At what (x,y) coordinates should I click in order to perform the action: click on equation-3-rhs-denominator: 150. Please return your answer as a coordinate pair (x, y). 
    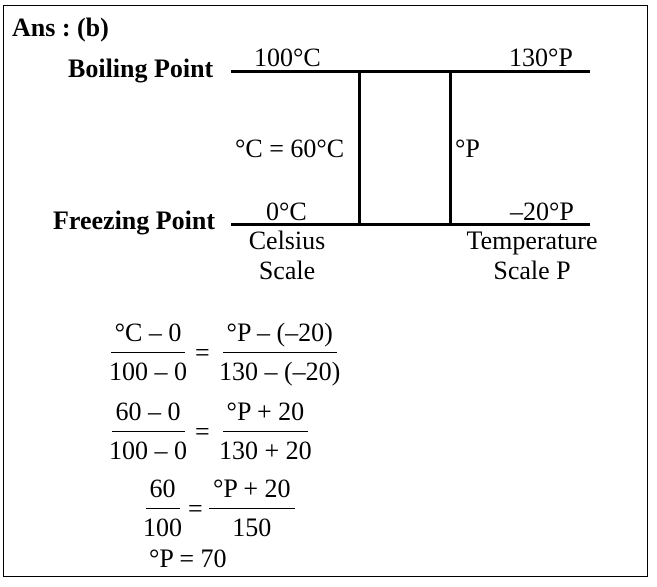
    Looking at the image, I should click on (252, 527).